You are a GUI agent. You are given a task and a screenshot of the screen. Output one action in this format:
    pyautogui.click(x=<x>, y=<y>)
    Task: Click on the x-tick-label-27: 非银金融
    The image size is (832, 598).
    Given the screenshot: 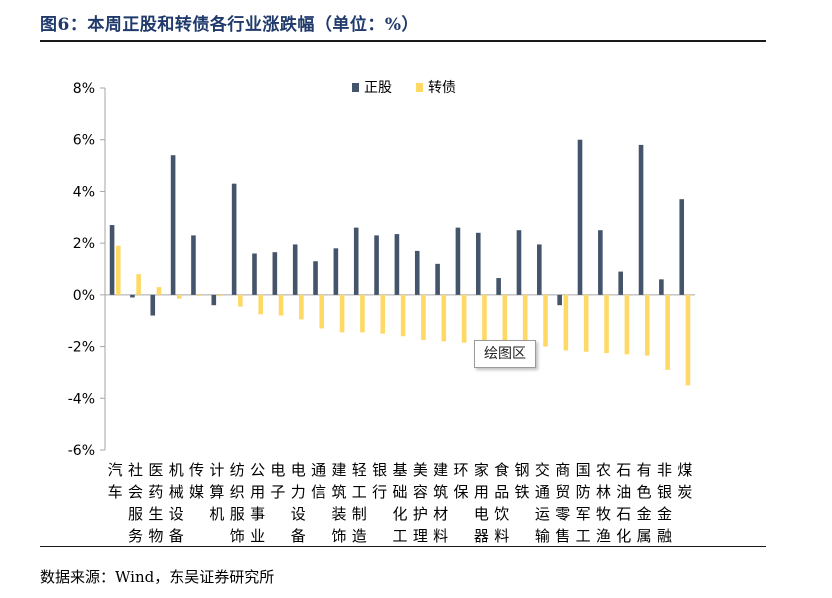 What is the action you would take?
    pyautogui.click(x=664, y=503)
    